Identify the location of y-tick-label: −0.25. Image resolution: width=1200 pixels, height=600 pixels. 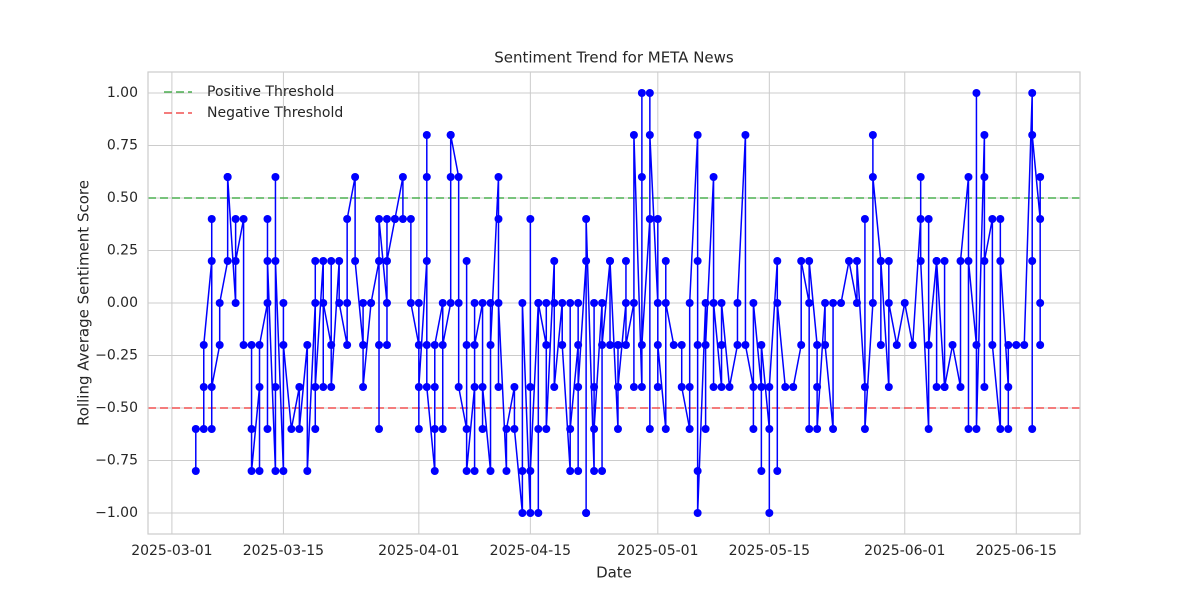
(116, 356).